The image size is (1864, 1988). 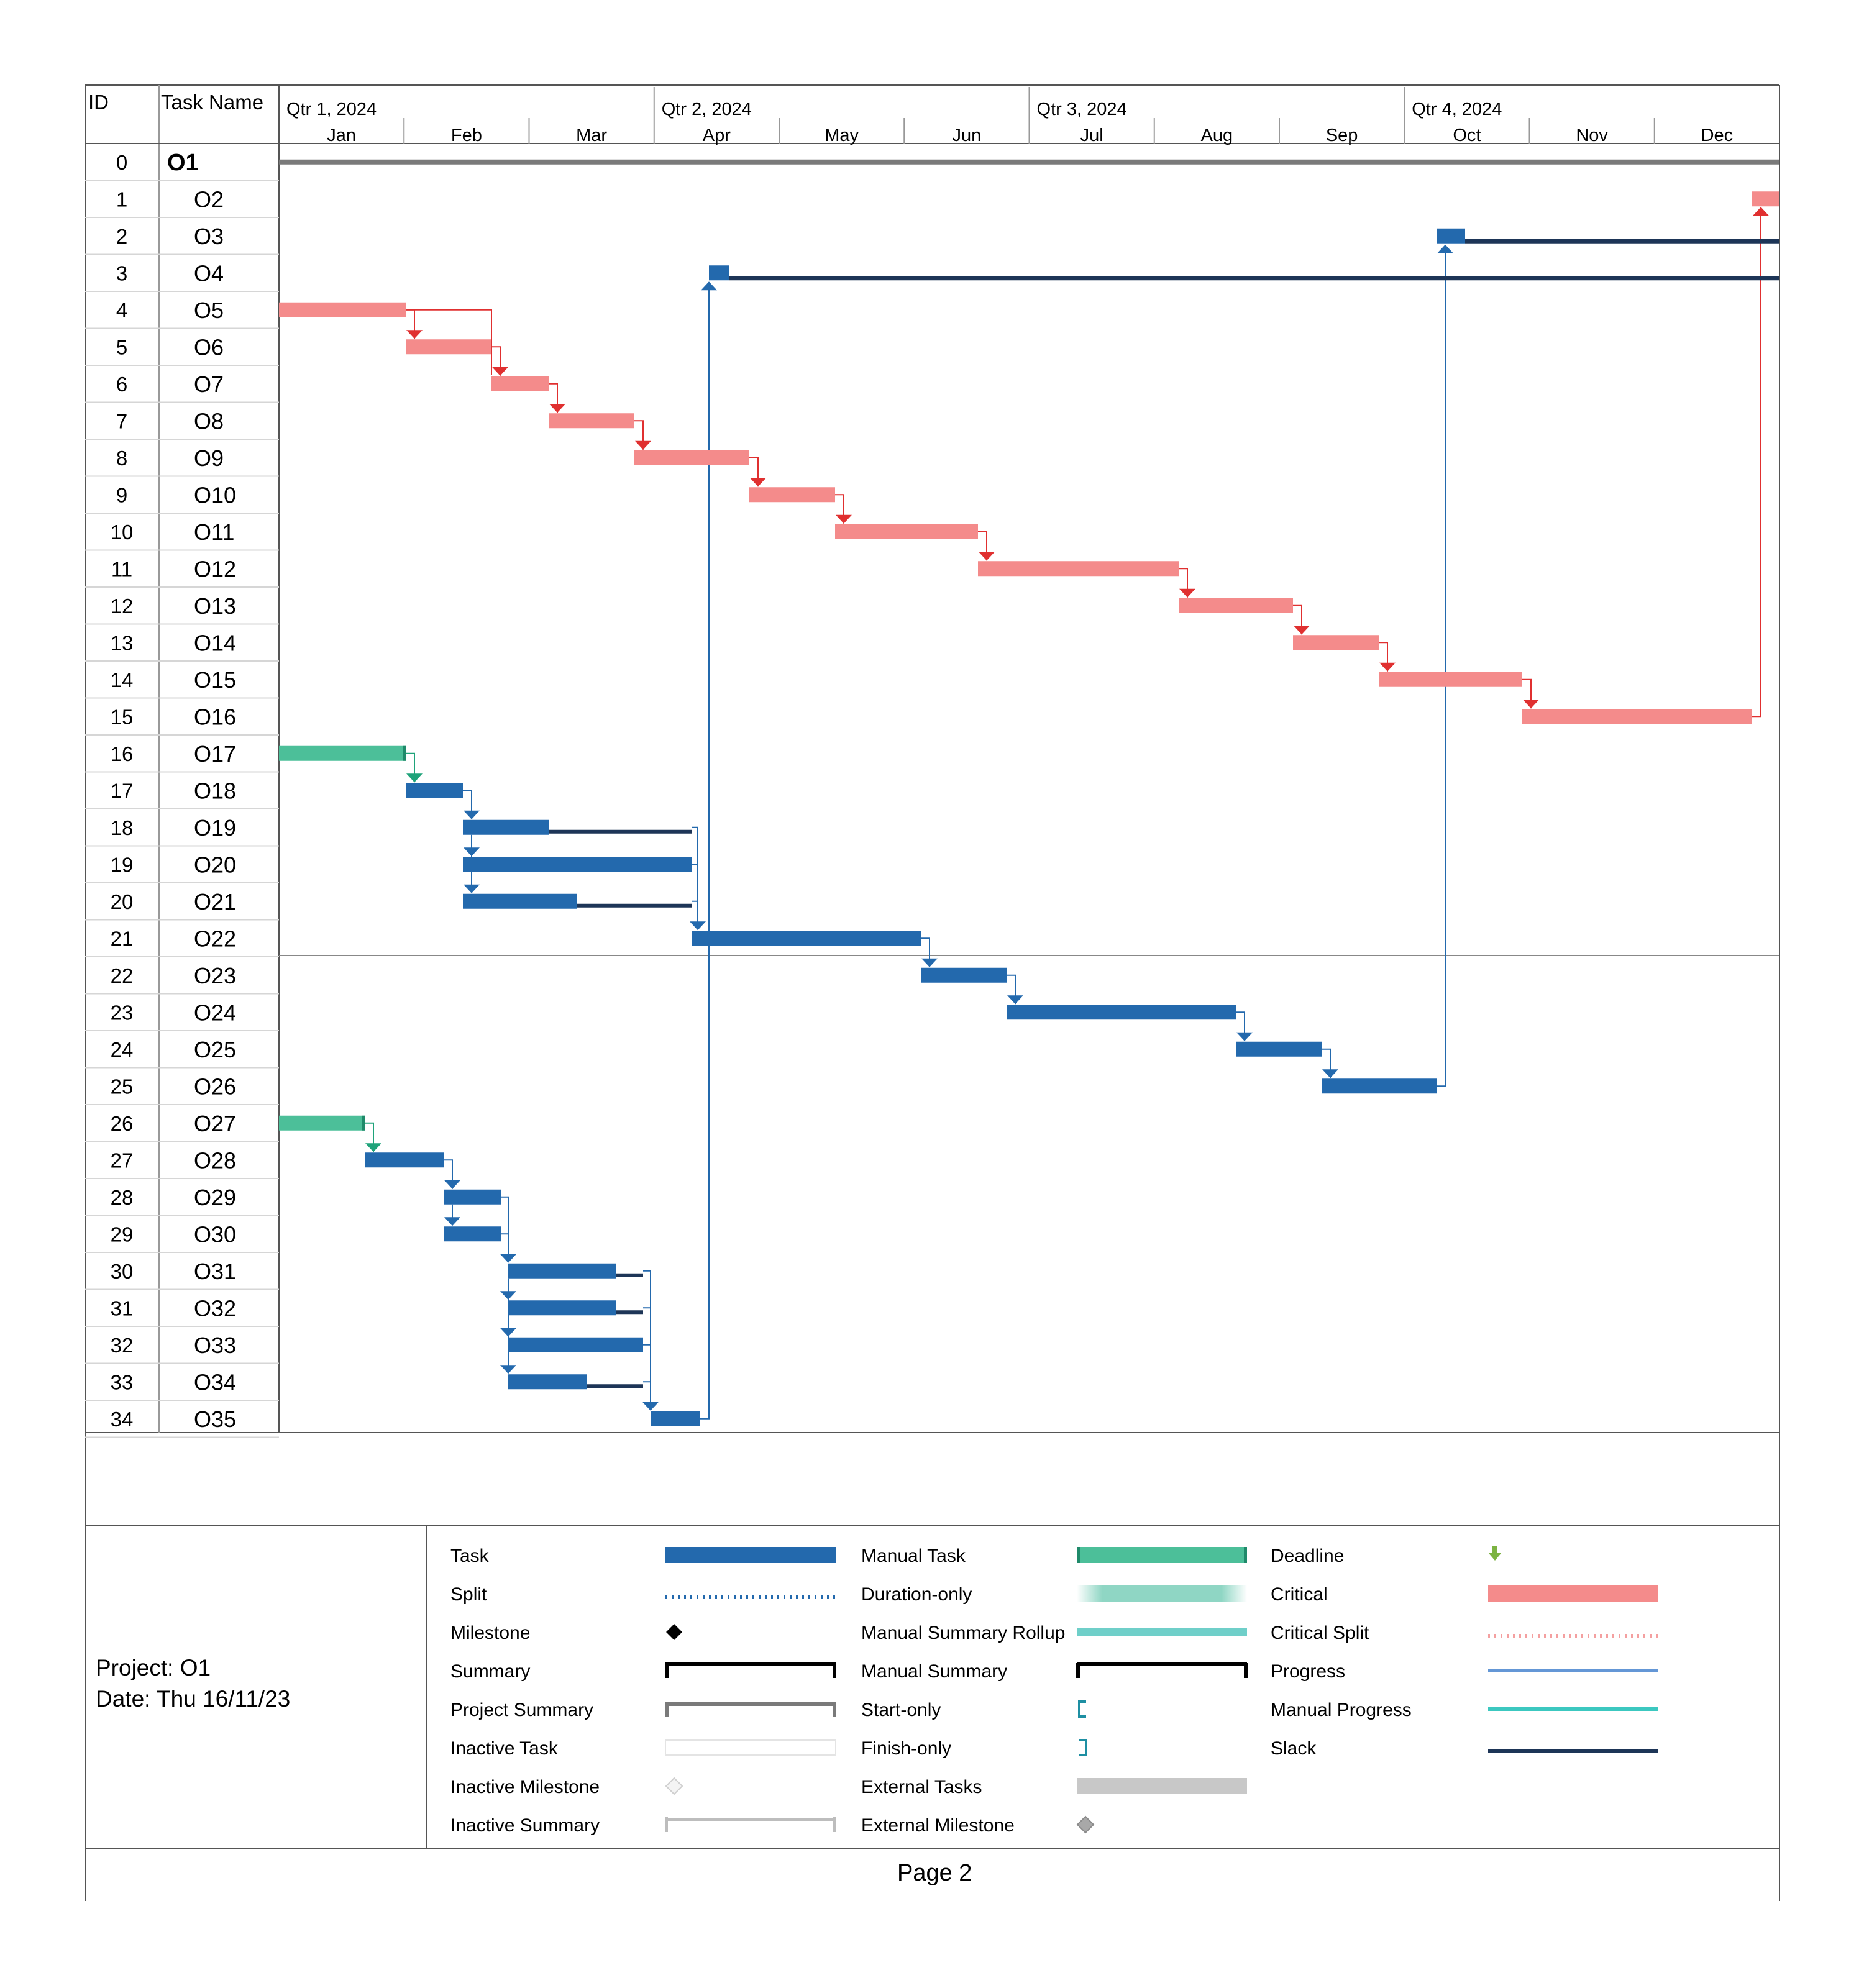 What do you see at coordinates (121, 310) in the screenshot?
I see `task-id: 4` at bounding box center [121, 310].